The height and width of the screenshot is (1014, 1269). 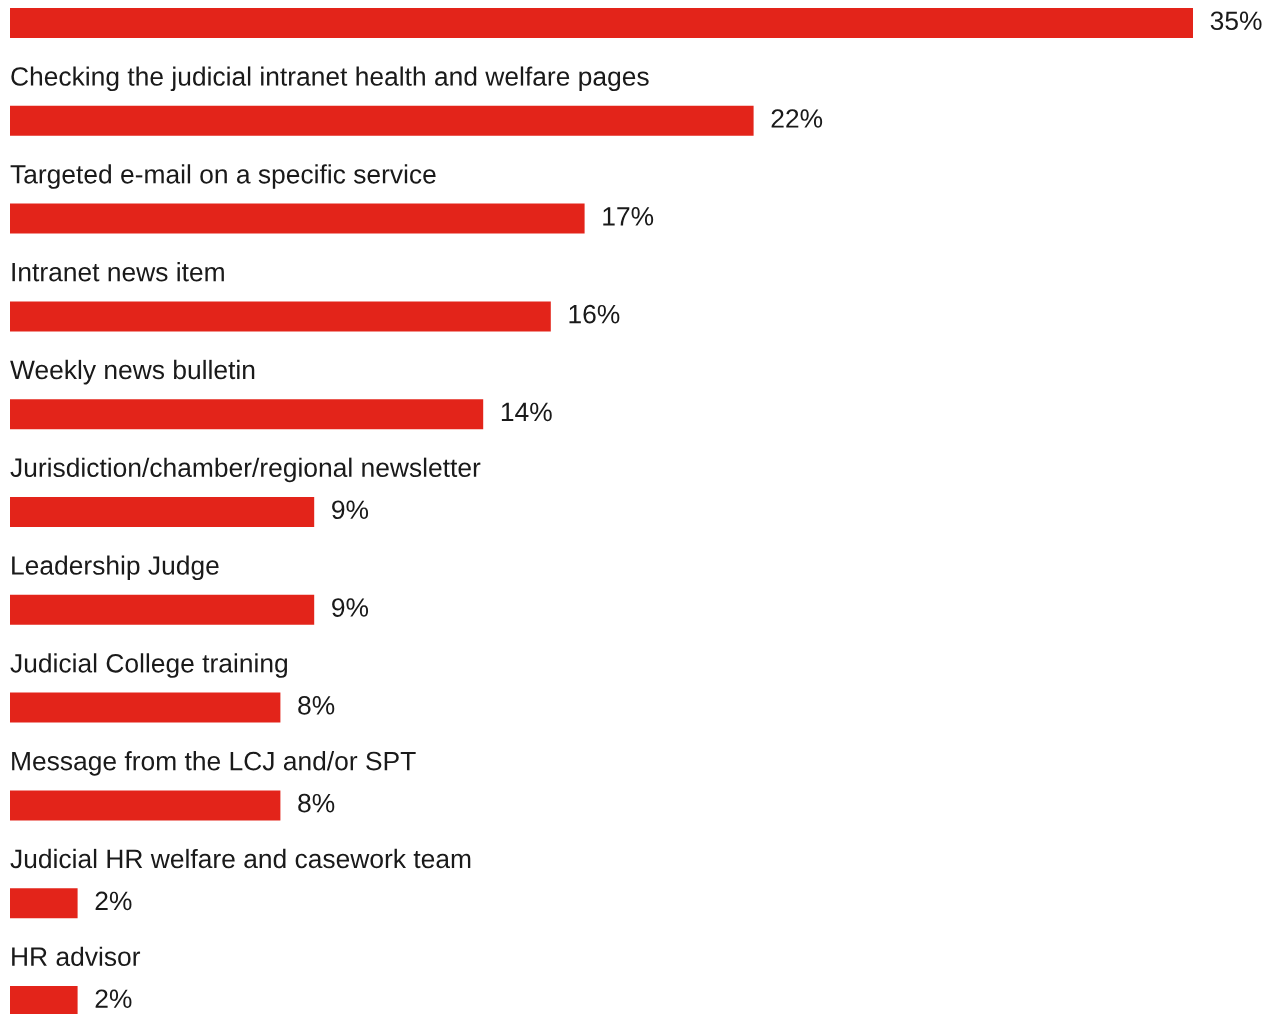 What do you see at coordinates (594, 314) in the screenshot?
I see `data-label: 16%` at bounding box center [594, 314].